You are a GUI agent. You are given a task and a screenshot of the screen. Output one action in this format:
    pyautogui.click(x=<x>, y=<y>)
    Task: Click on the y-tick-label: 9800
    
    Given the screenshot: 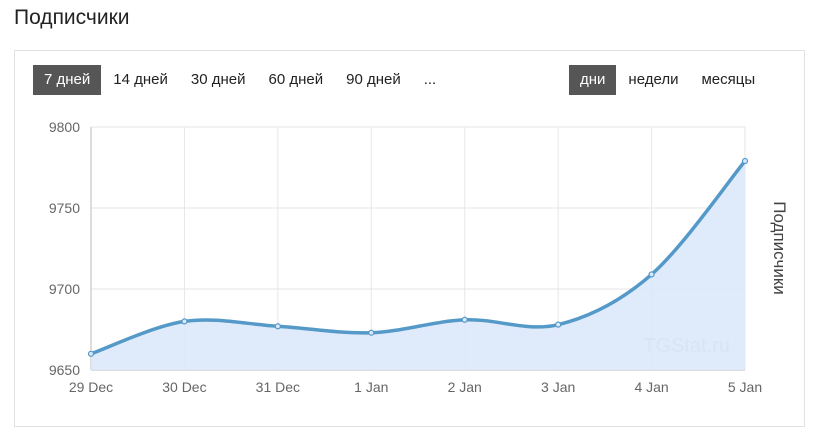 What is the action you would take?
    pyautogui.click(x=64, y=127)
    